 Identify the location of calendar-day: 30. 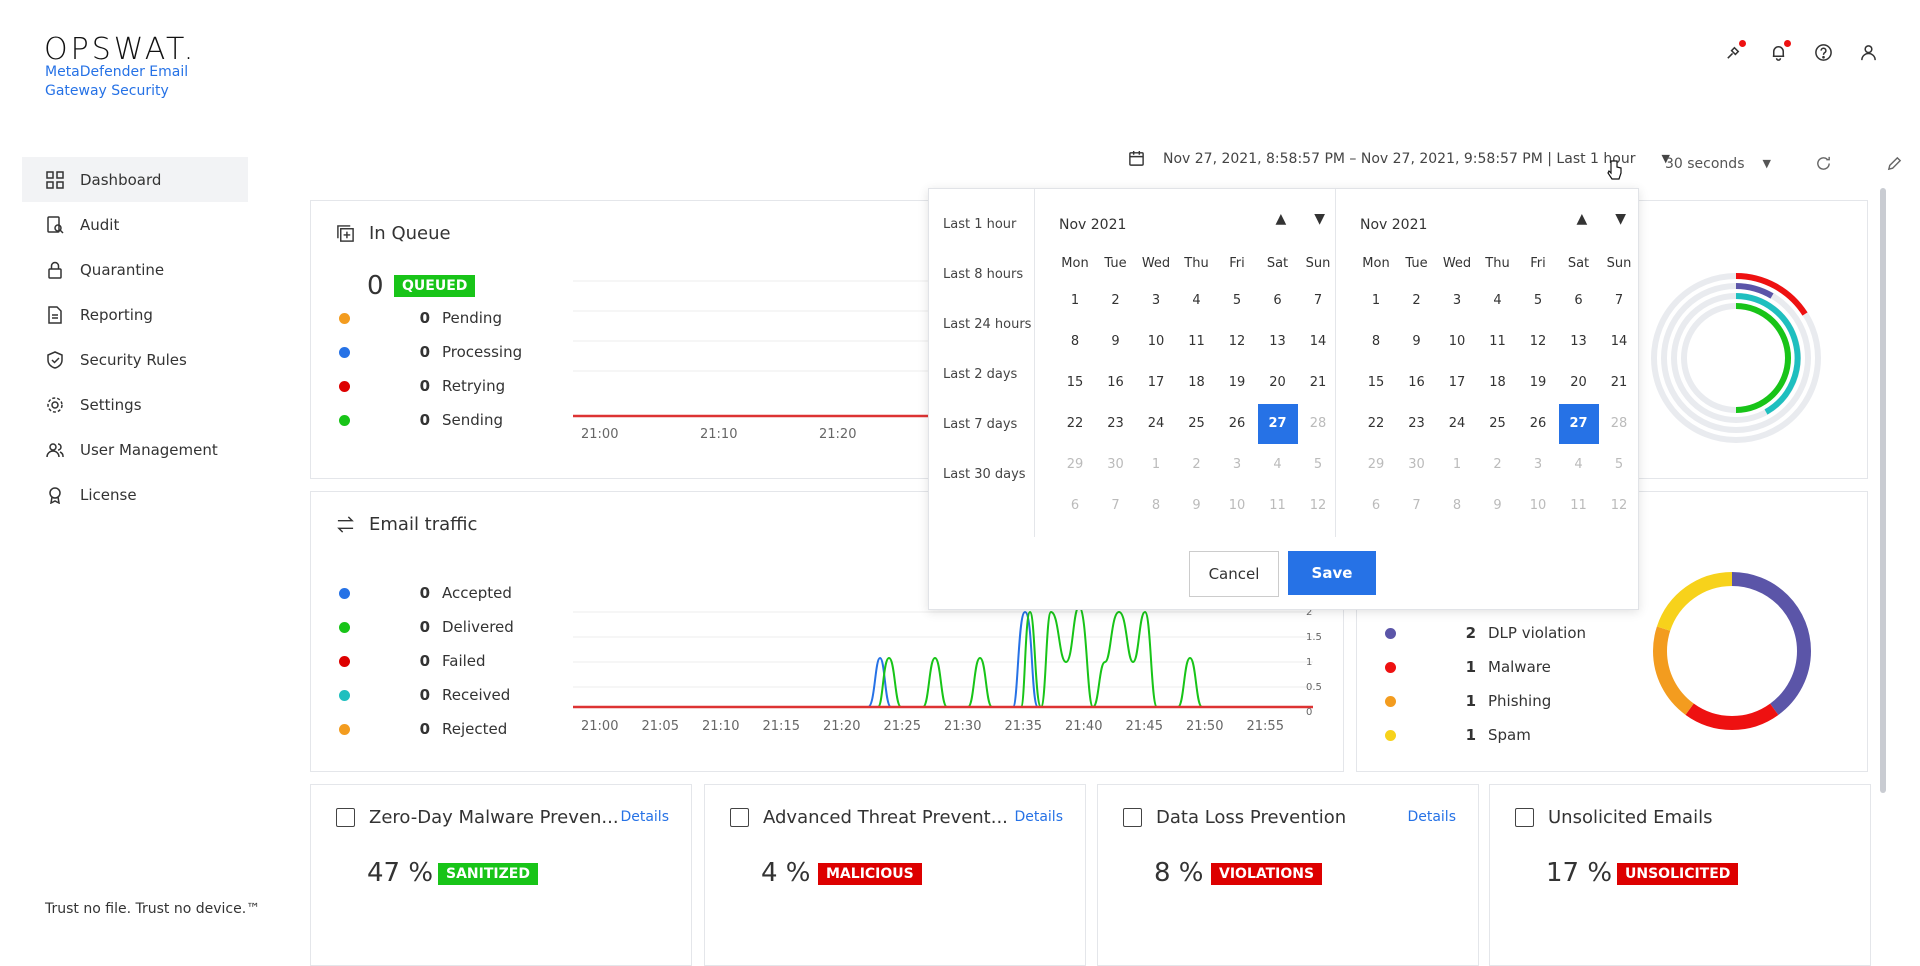
(1416, 464).